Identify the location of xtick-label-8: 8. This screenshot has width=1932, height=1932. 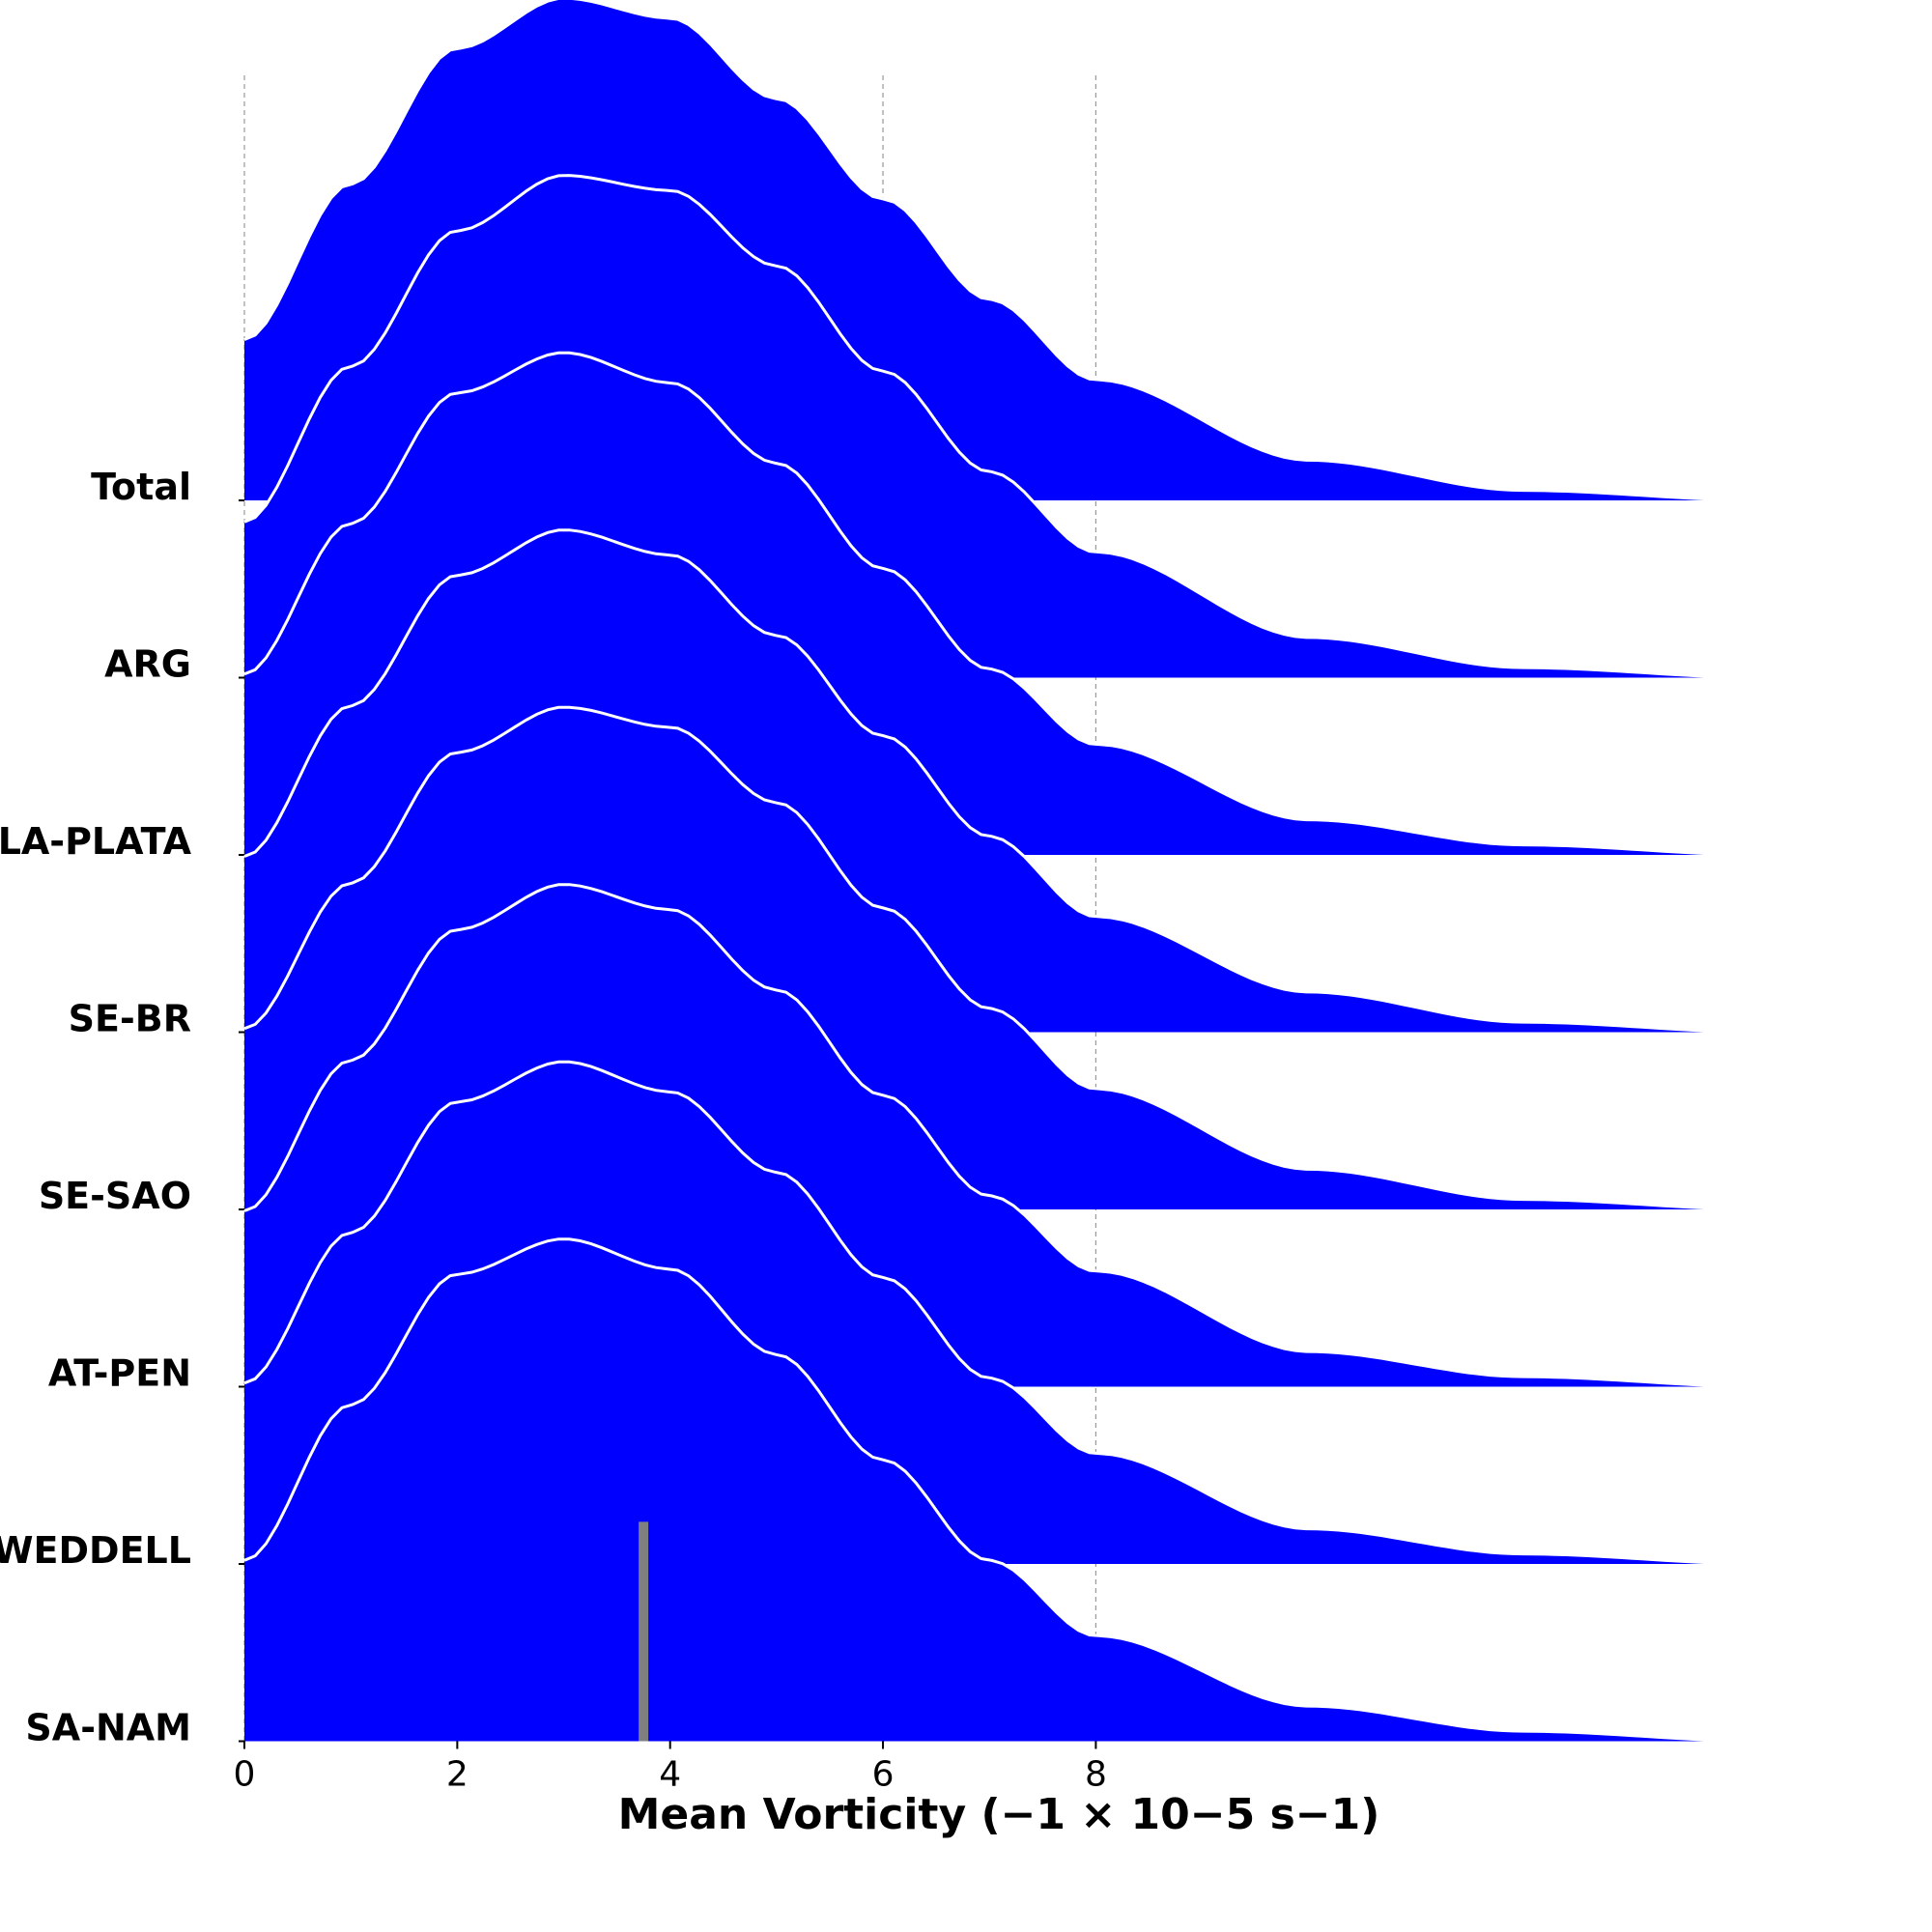
(1096, 1775).